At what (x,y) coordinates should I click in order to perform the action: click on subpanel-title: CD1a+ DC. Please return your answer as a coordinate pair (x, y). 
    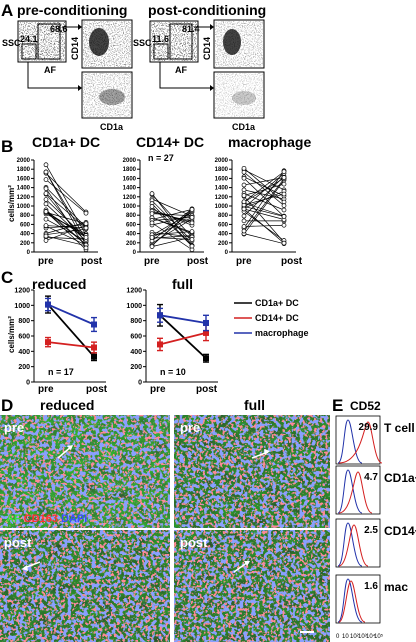
    Looking at the image, I should click on (66, 142).